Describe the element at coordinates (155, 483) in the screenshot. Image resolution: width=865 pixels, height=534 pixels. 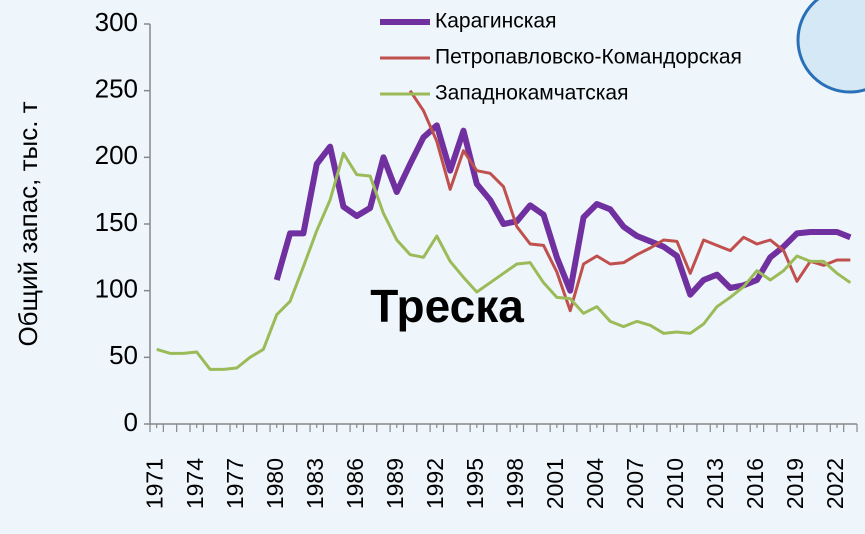
I see `x-tick-label: 1971` at that location.